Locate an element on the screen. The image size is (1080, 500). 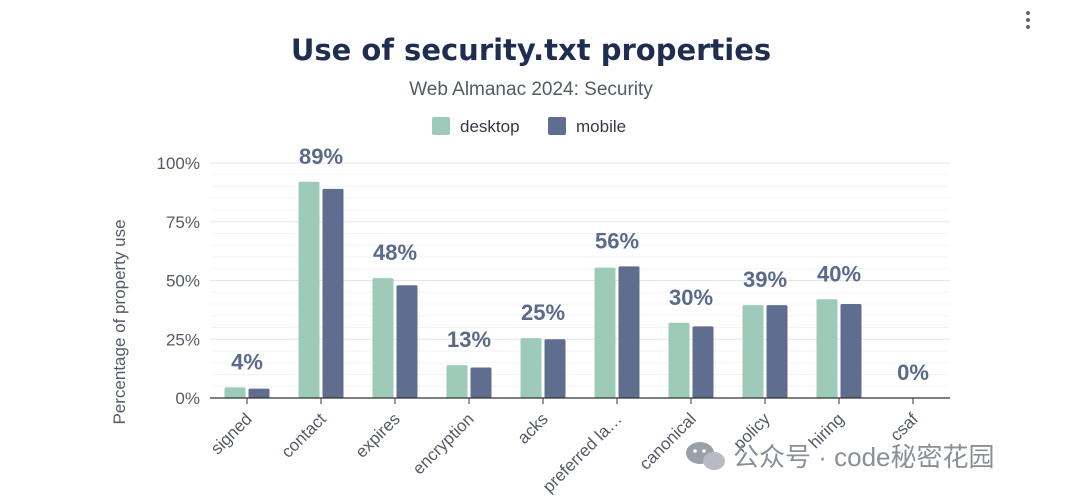
kebab-menu-icon is located at coordinates (1028, 21).